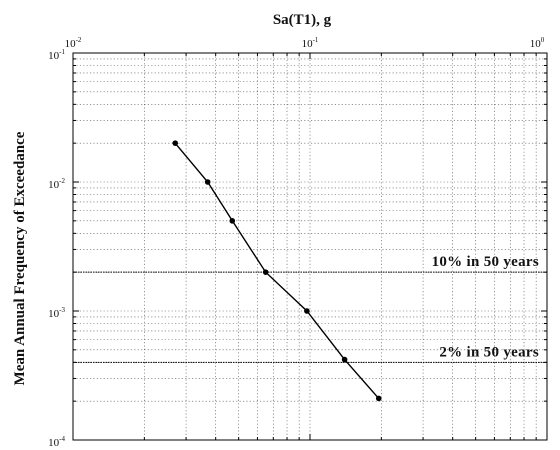 The height and width of the screenshot is (450, 560). I want to click on x-tick-label: 10⁻², so click(73, 43).